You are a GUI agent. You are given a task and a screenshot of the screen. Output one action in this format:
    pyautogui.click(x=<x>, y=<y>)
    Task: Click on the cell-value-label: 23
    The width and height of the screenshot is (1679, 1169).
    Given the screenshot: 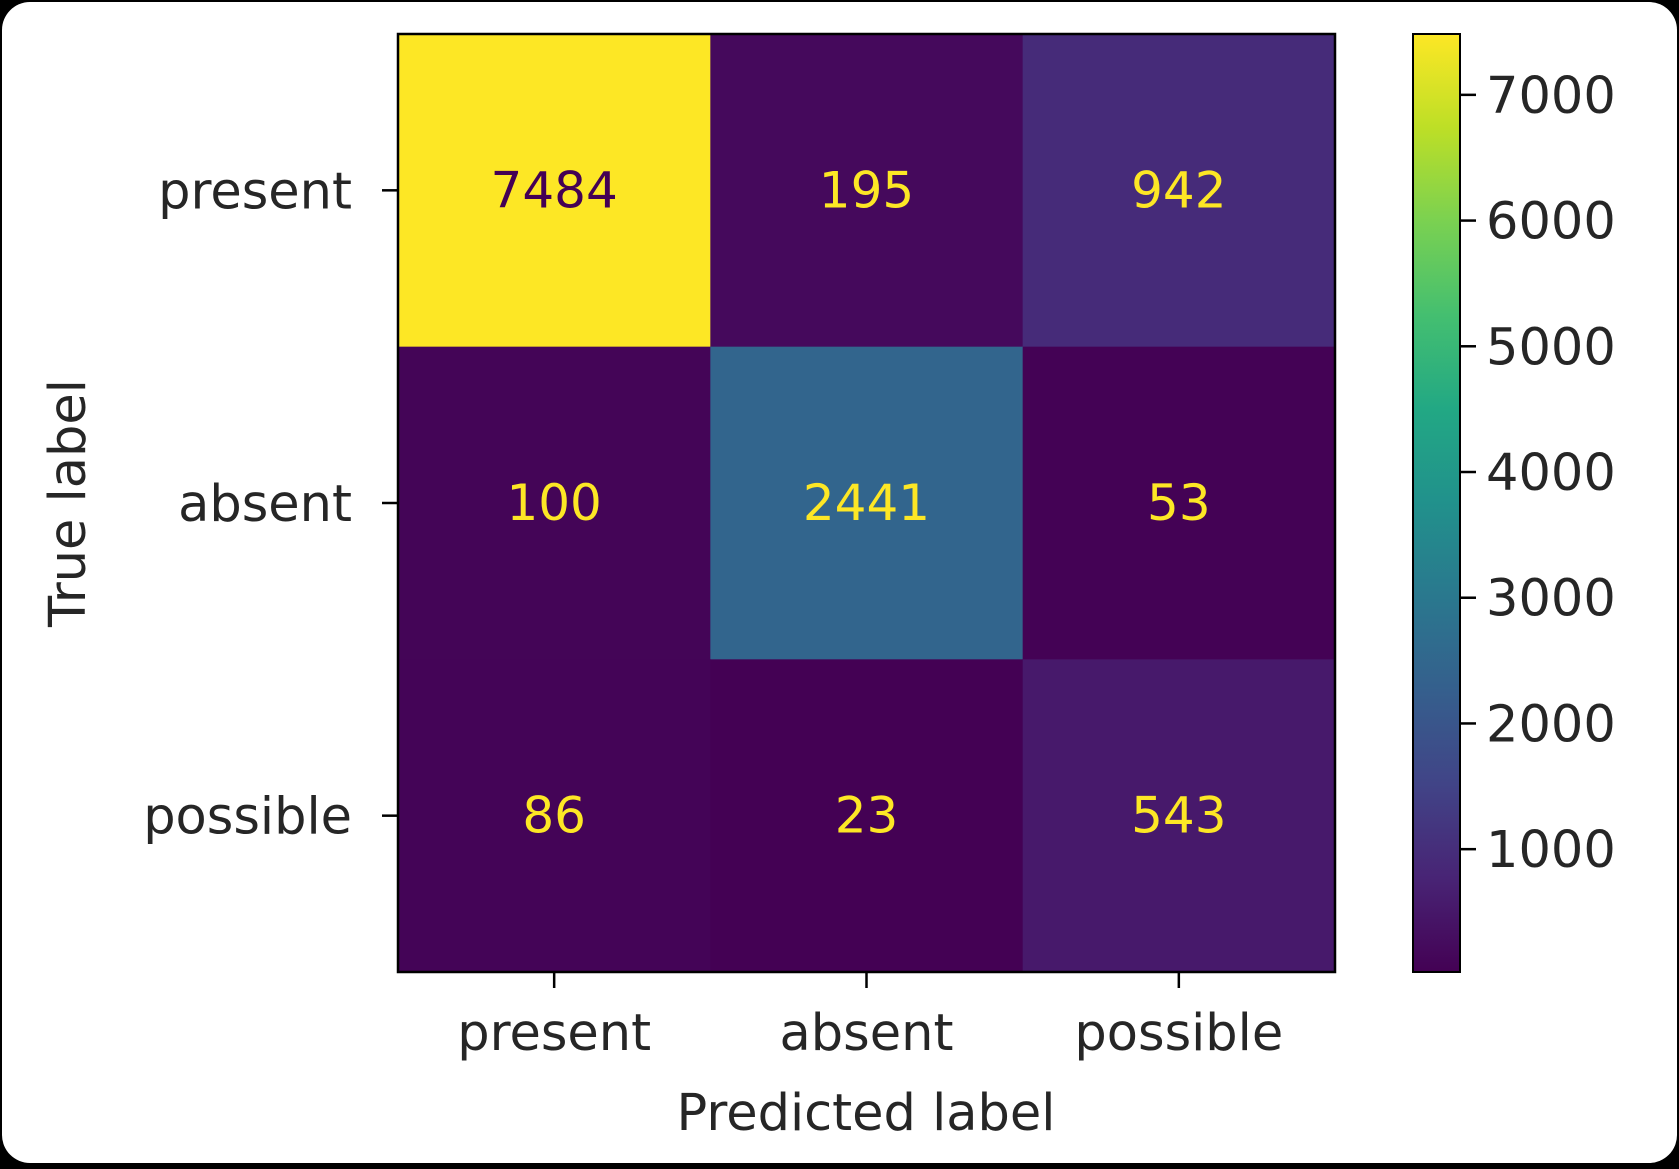 What is the action you would take?
    pyautogui.click(x=867, y=816)
    